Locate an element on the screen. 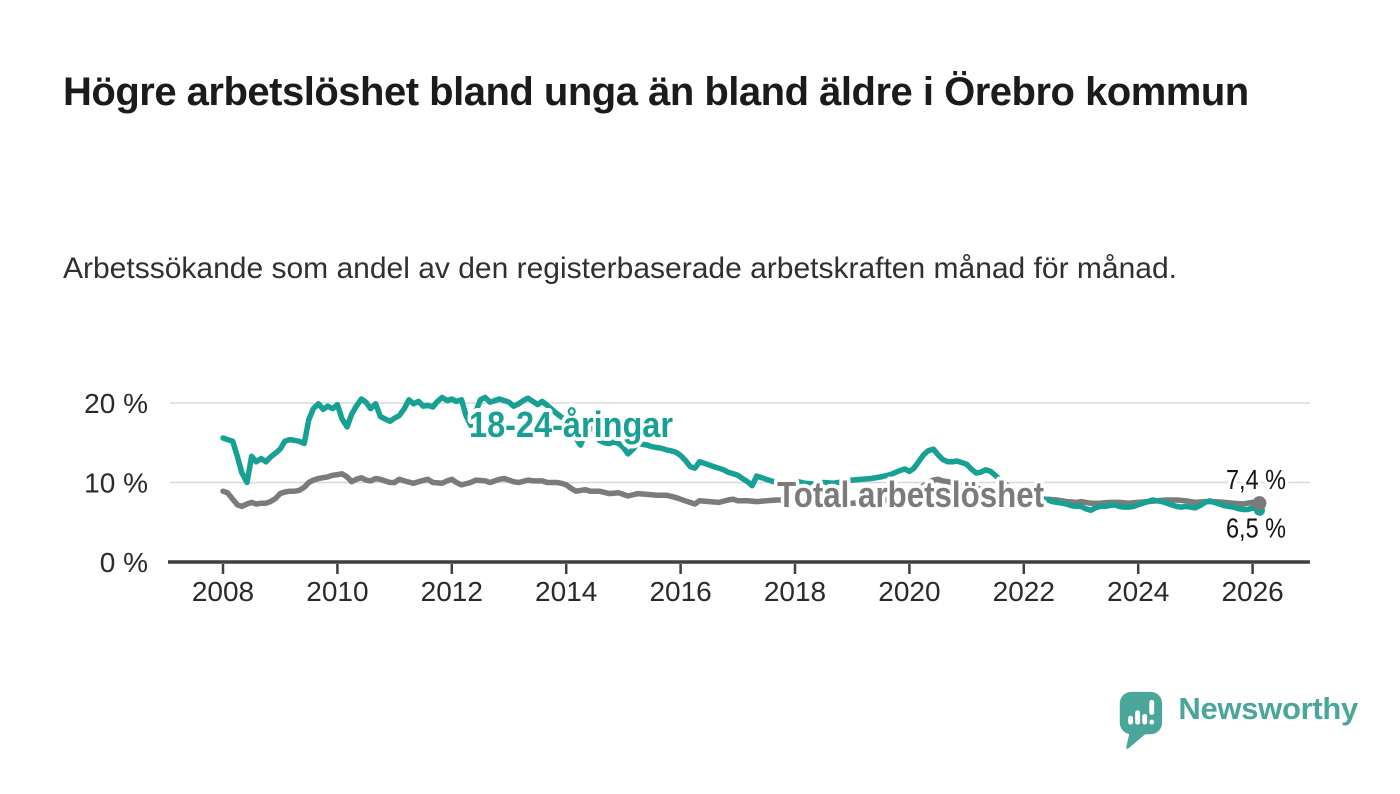 This screenshot has height=794, width=1400. x-tick-label: 2020 is located at coordinates (909, 591).